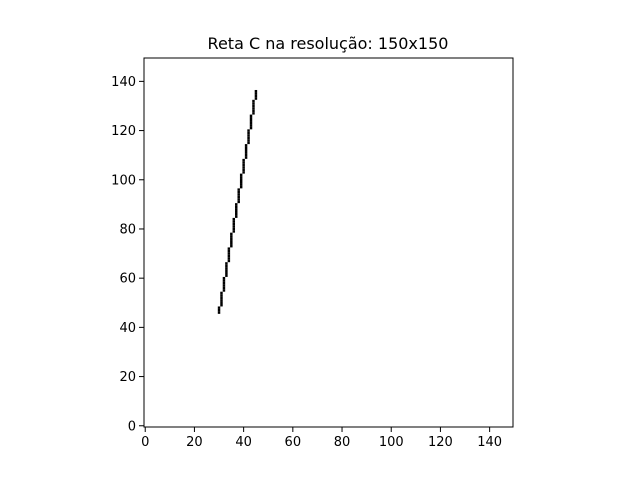 The height and width of the screenshot is (480, 640). I want to click on y-tick-label: 80, so click(127, 229).